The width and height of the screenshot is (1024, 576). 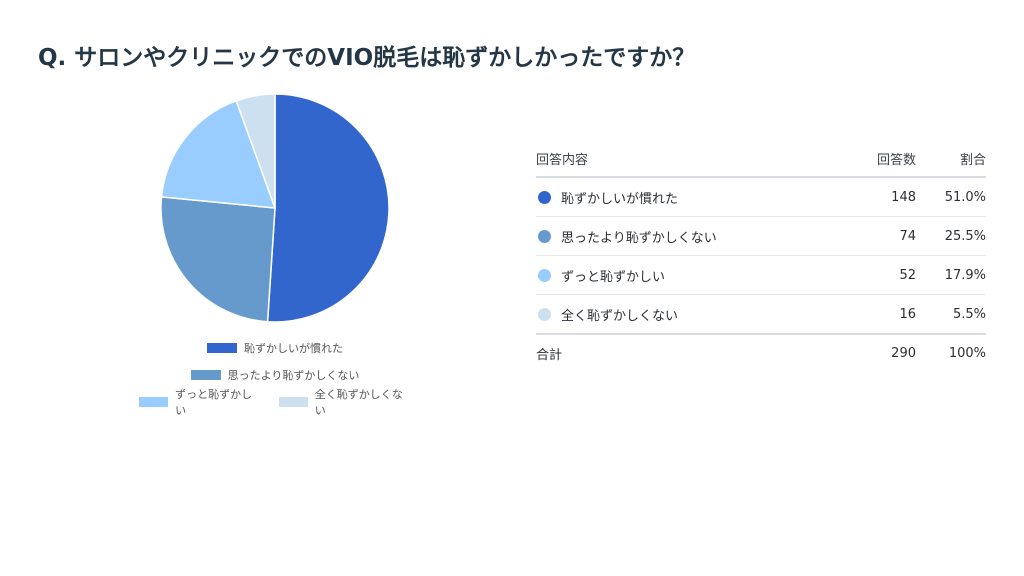 What do you see at coordinates (965, 275) in the screenshot?
I see `row-ratio: 17.9%` at bounding box center [965, 275].